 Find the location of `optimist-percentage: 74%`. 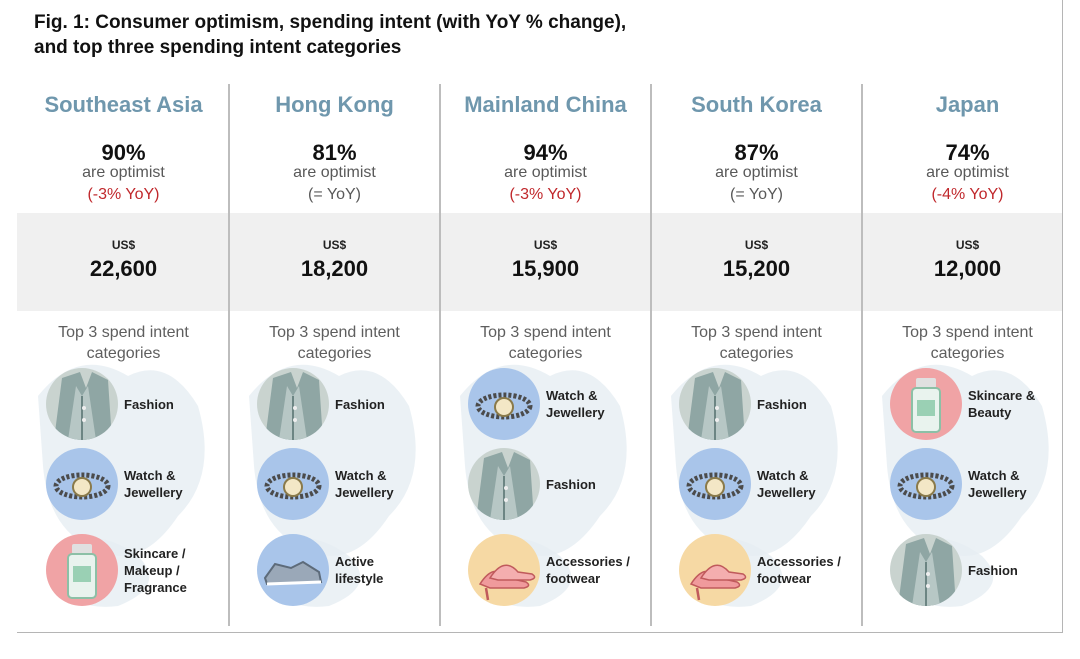

optimist-percentage: 74% is located at coordinates (967, 152).